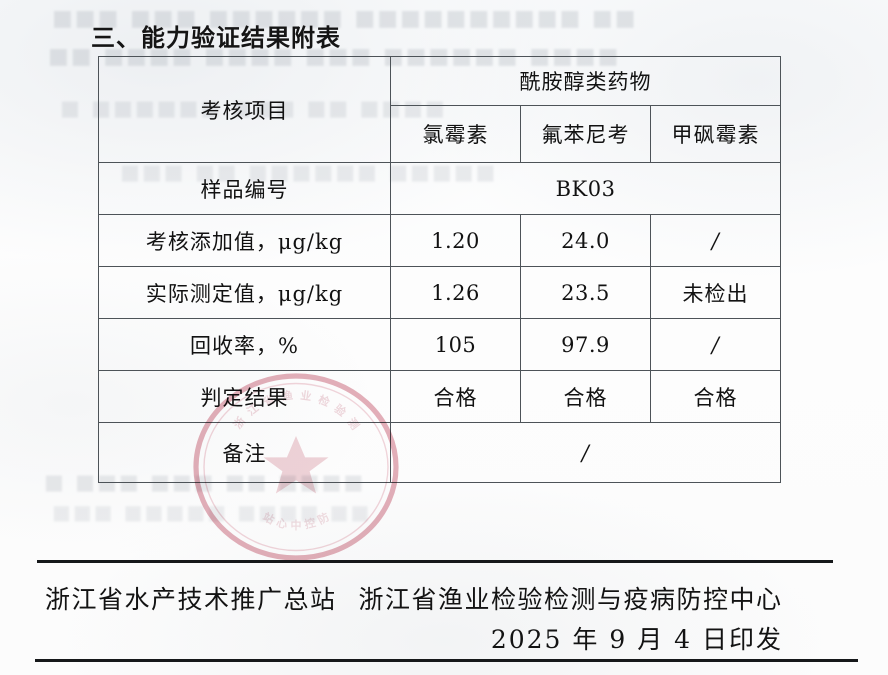 The height and width of the screenshot is (675, 888). What do you see at coordinates (244, 188) in the screenshot?
I see `row-label-sample-id: 样品编号` at bounding box center [244, 188].